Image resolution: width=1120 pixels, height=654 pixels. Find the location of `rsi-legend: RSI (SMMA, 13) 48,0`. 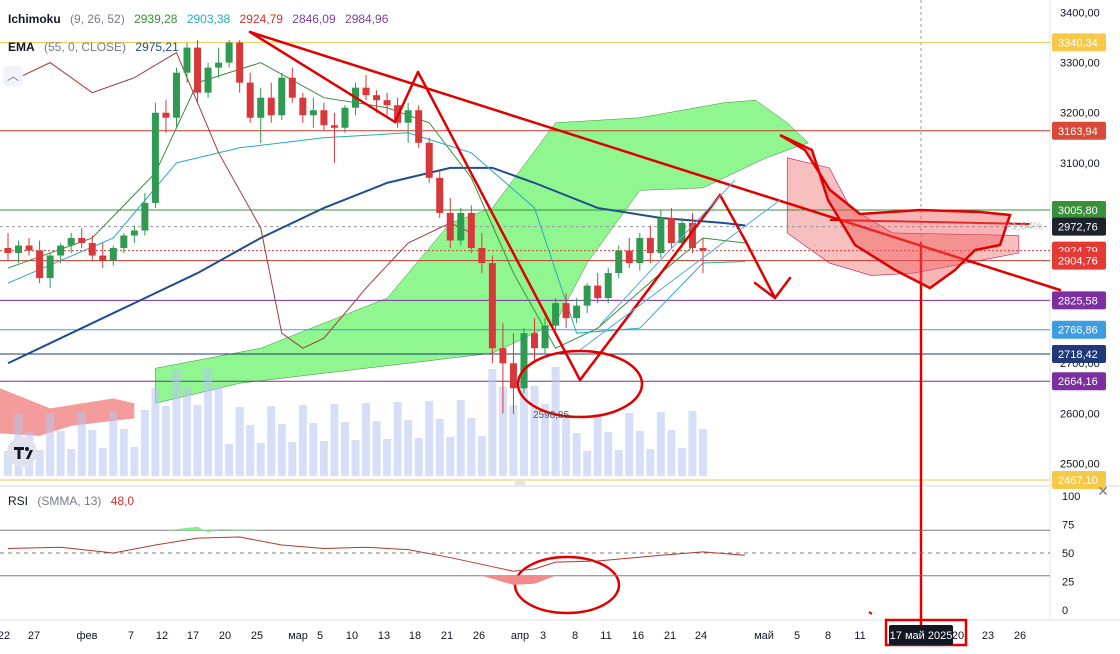

rsi-legend: RSI (SMMA, 13) 48,0 is located at coordinates (74, 501).